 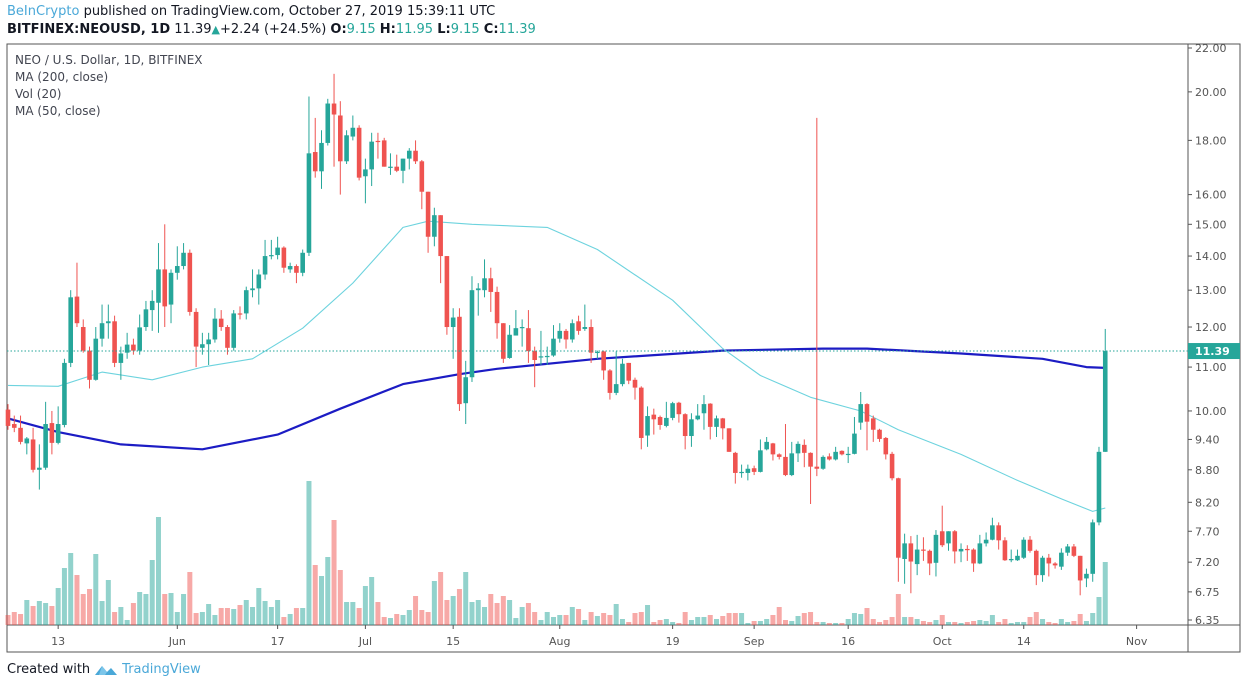 I want to click on legend-ma50: MA (50, close), so click(x=58, y=111).